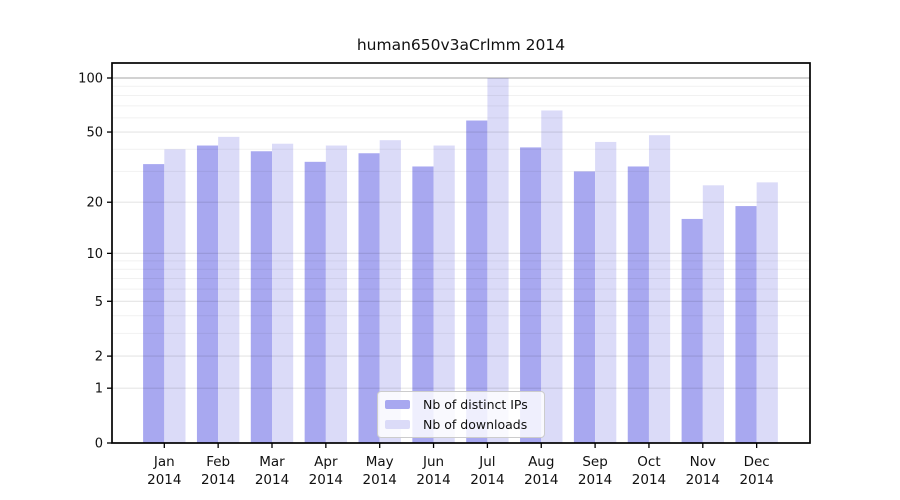 The height and width of the screenshot is (500, 900). What do you see at coordinates (397, 404) in the screenshot?
I see `distinct-ips-swatch-icon` at bounding box center [397, 404].